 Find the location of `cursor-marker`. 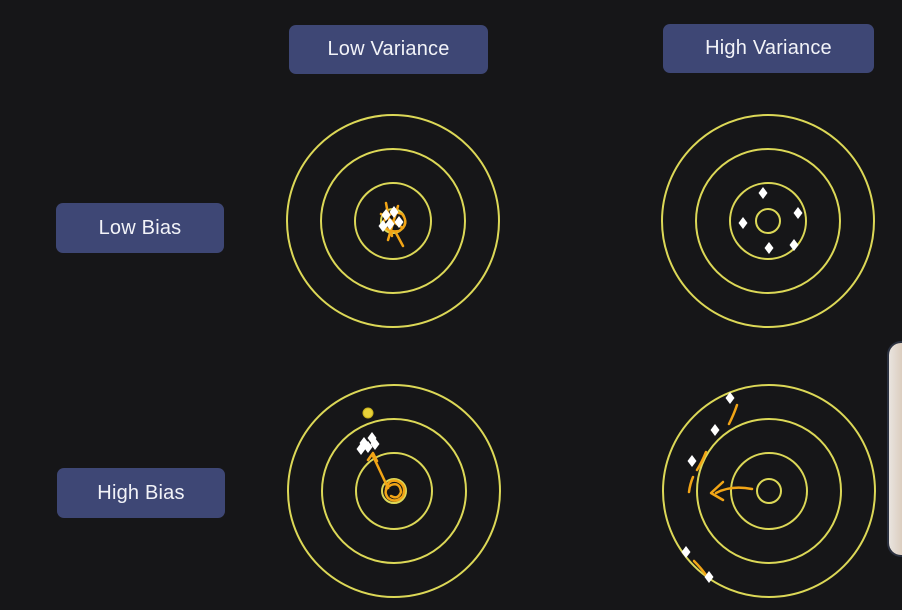

cursor-marker is located at coordinates (368, 413).